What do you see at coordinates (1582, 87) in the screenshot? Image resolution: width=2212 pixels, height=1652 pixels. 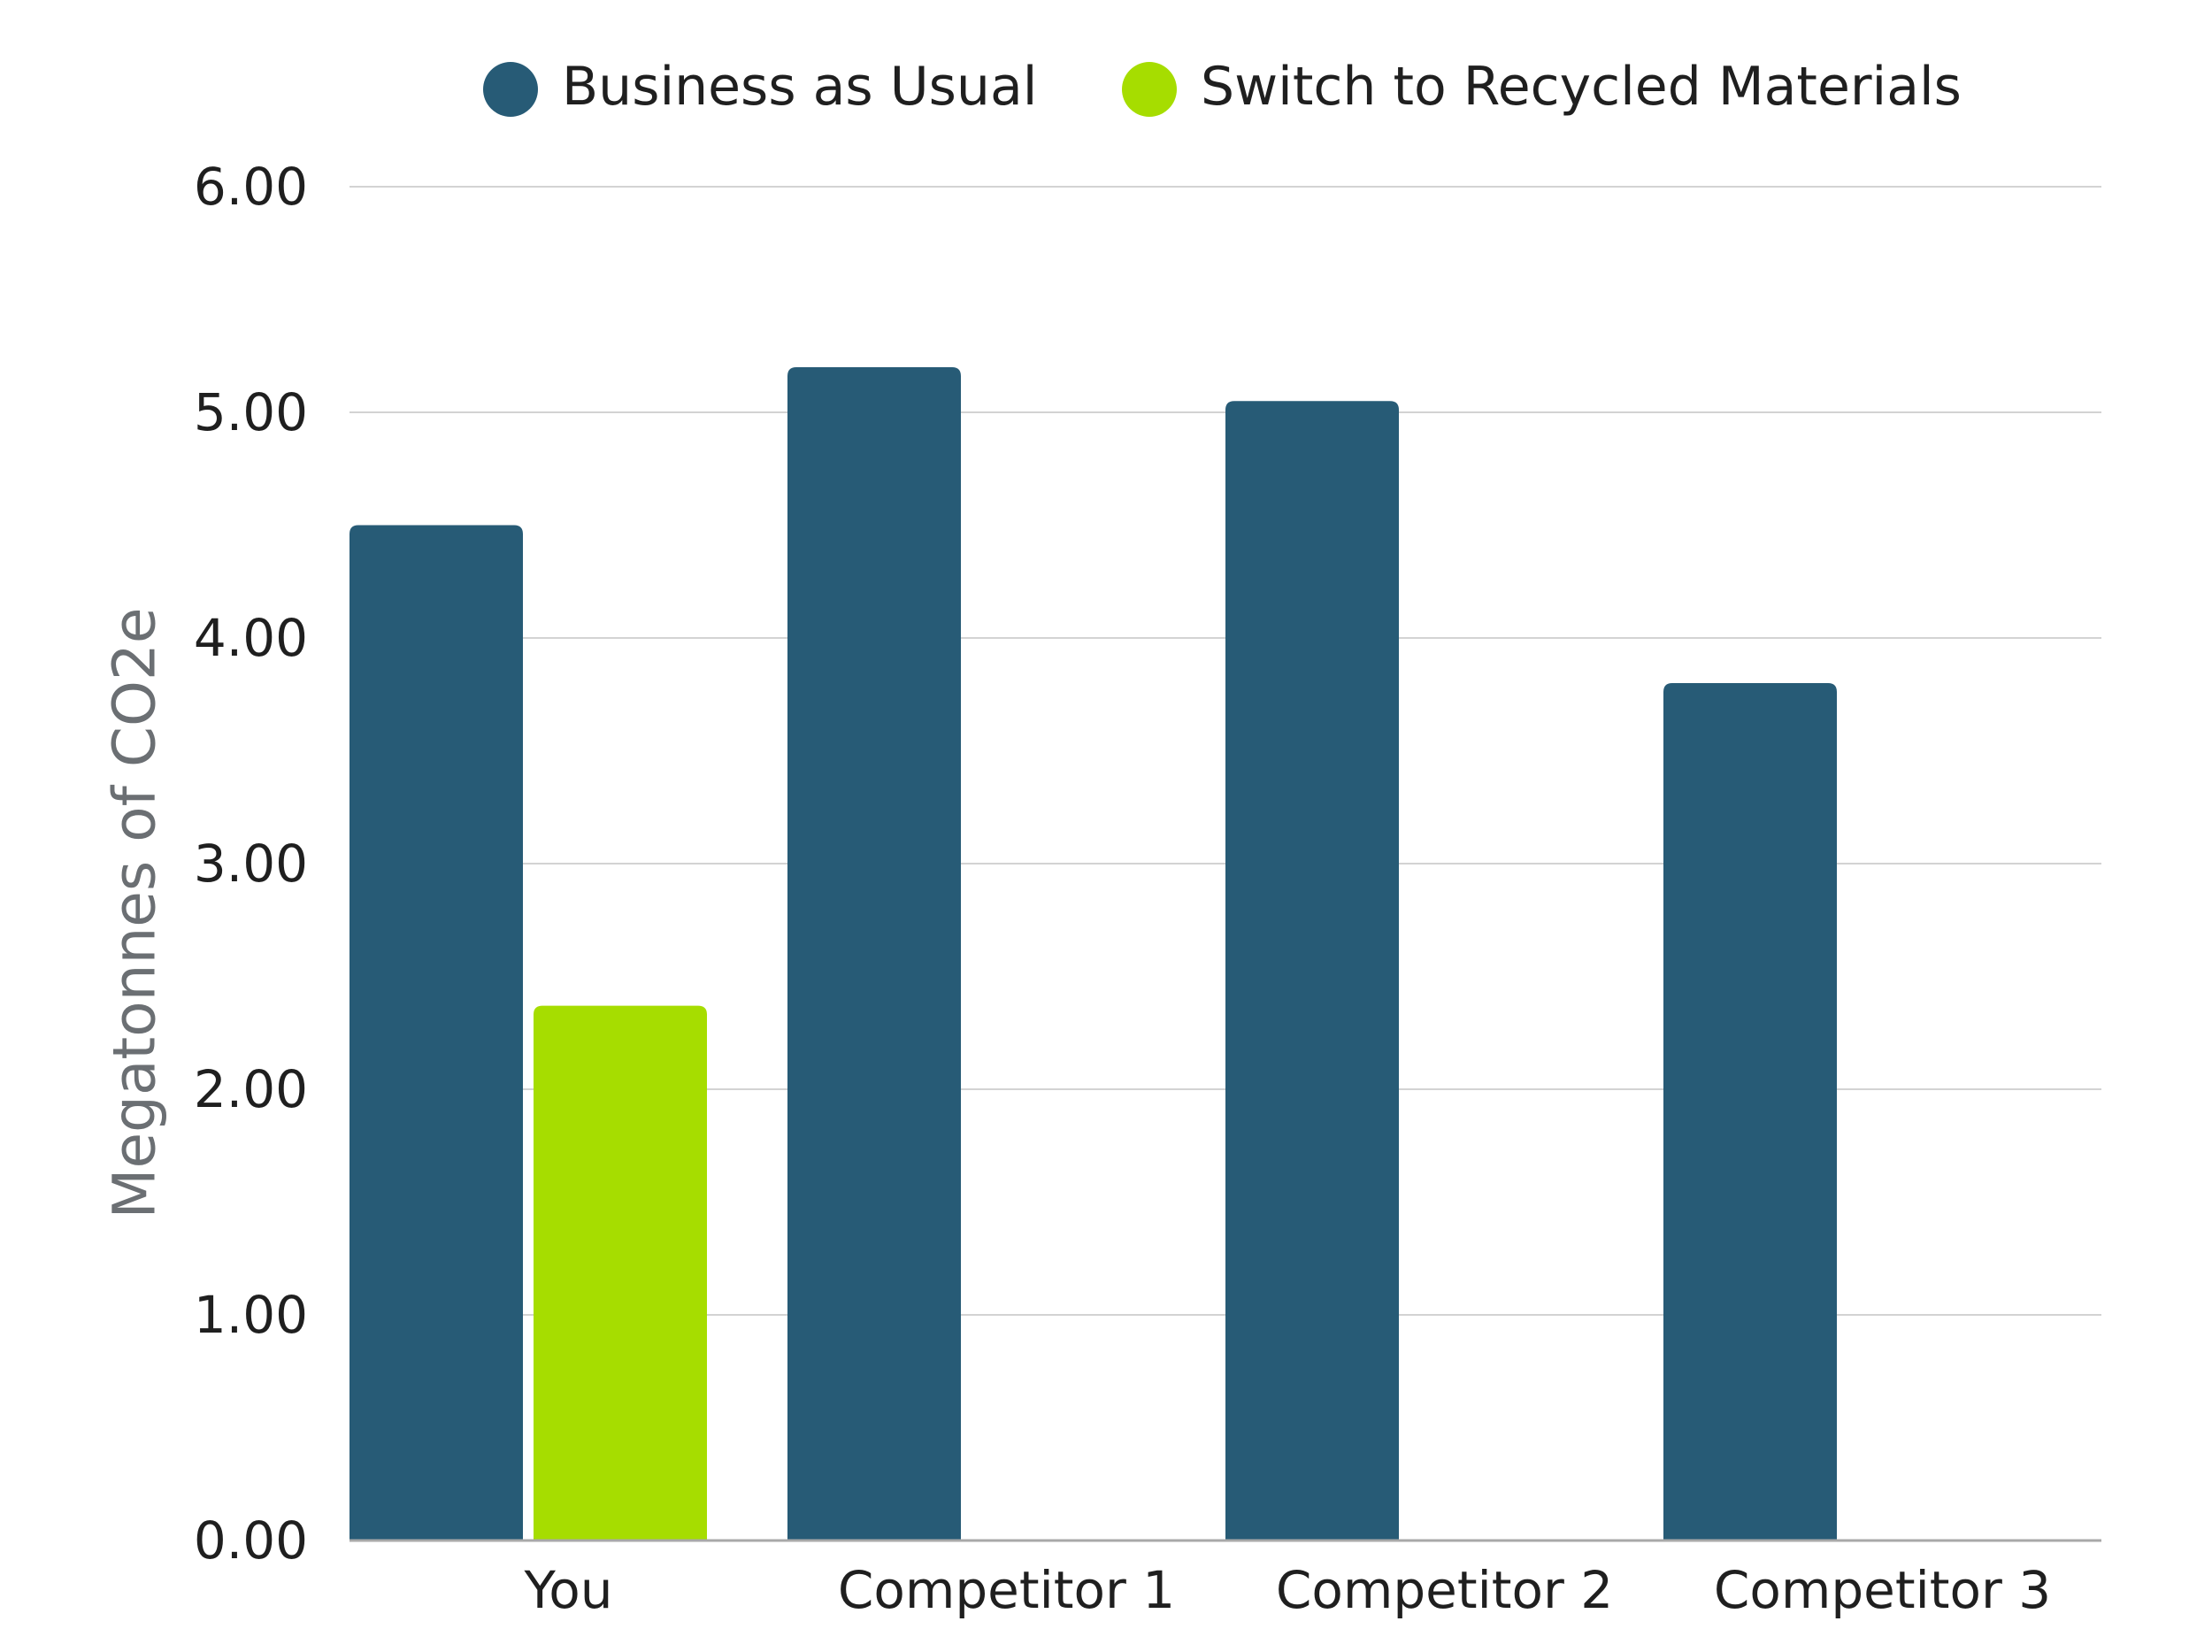 I see `legend-label: Switch to Recycled Materials` at bounding box center [1582, 87].